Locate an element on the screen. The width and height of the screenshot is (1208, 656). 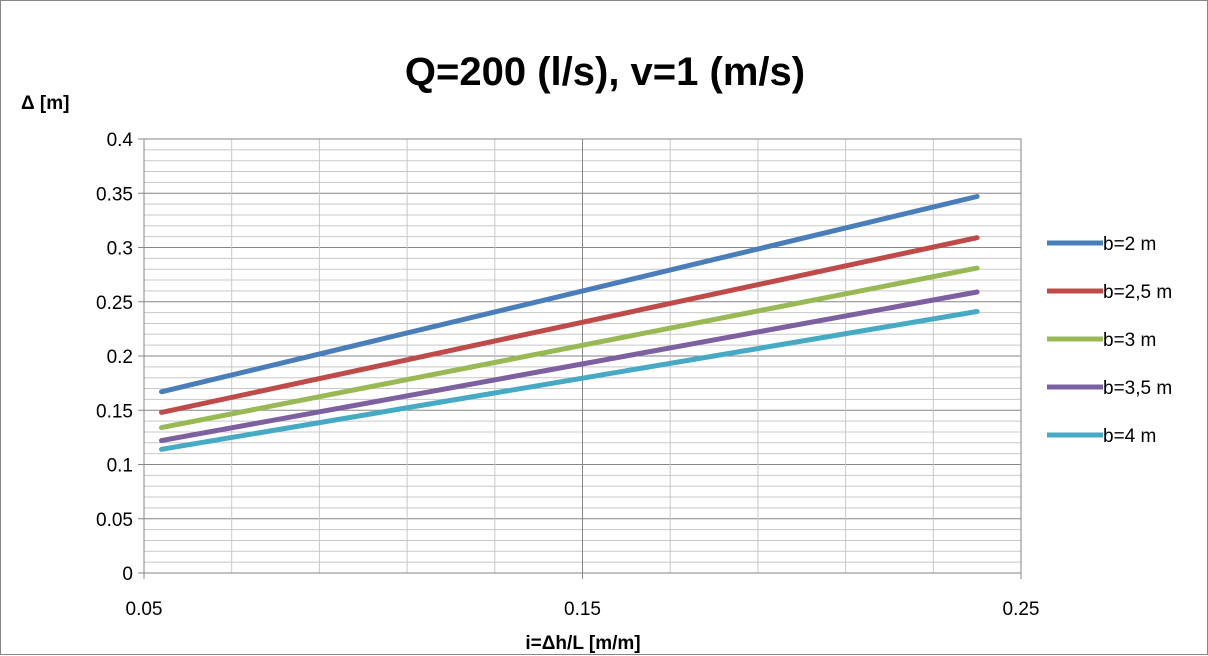
legend-label: b=2,5 m is located at coordinates (1137, 292).